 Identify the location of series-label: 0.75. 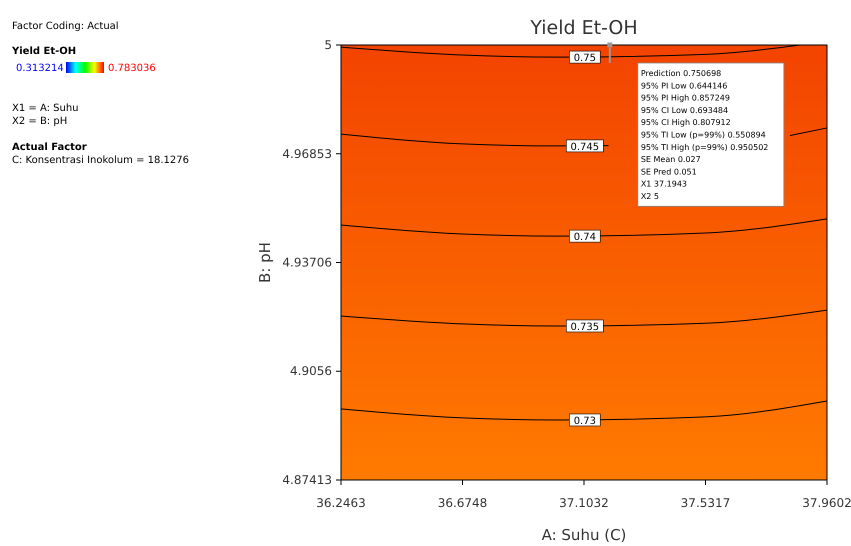
(585, 58).